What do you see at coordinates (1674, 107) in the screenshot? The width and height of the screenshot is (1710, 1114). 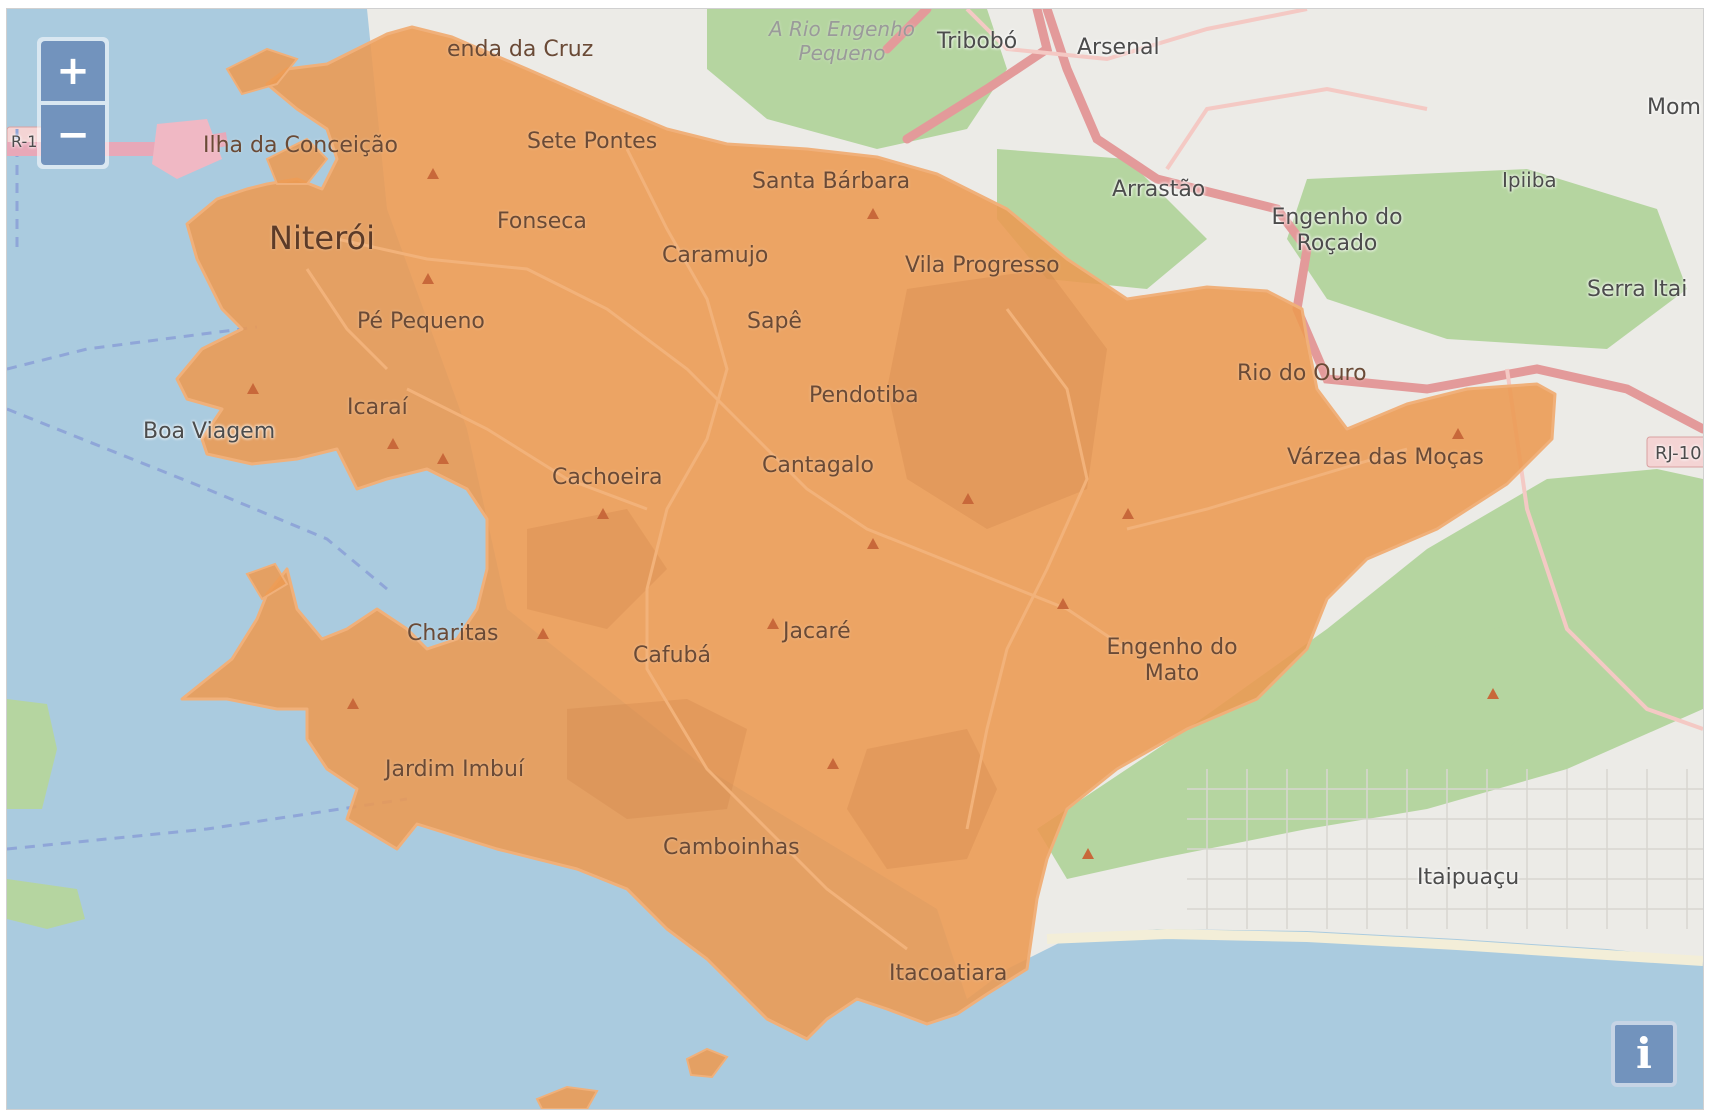 I see `place-label: Mom` at bounding box center [1674, 107].